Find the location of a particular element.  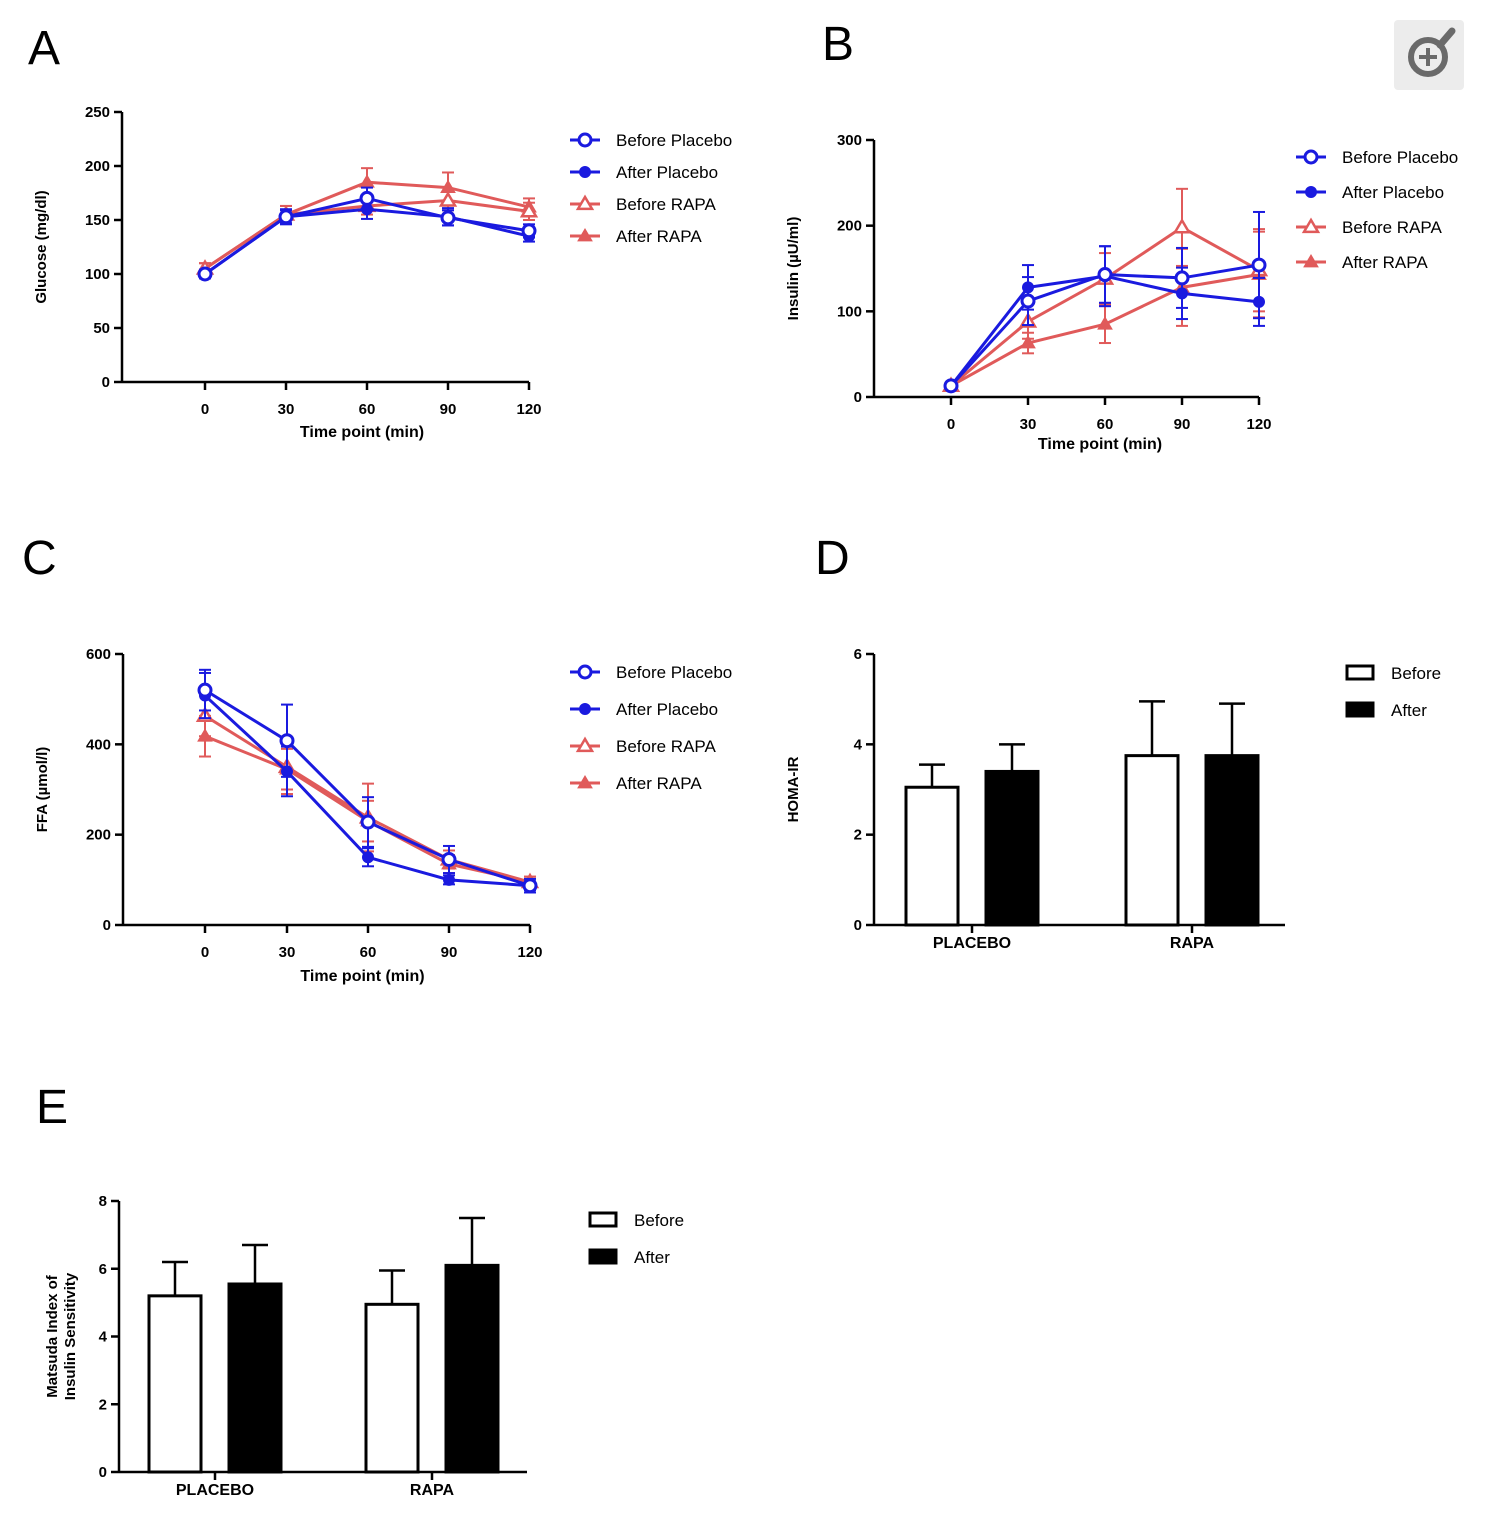

y-tick-label: 300 is located at coordinates (849, 140).